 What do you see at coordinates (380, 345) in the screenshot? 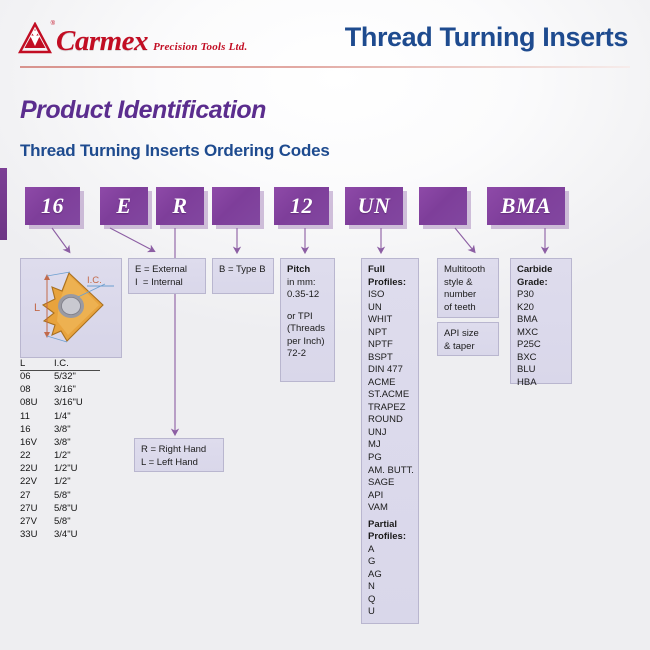
I see `full-profile-item: NPTF` at bounding box center [380, 345].